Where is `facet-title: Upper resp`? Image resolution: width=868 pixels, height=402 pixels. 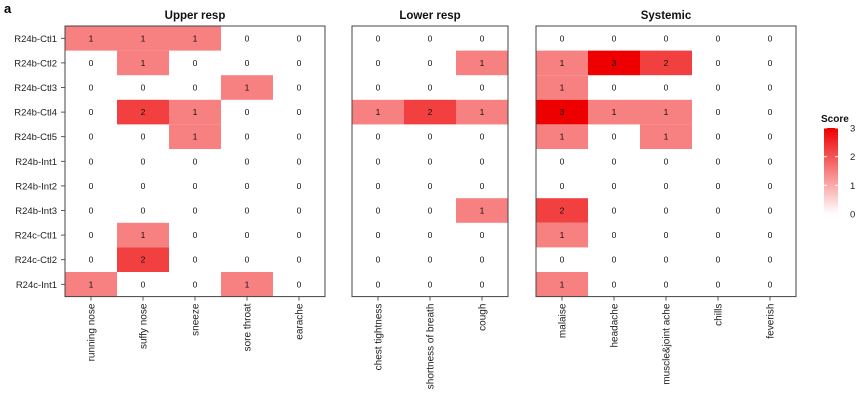
facet-title: Upper resp is located at coordinates (195, 16).